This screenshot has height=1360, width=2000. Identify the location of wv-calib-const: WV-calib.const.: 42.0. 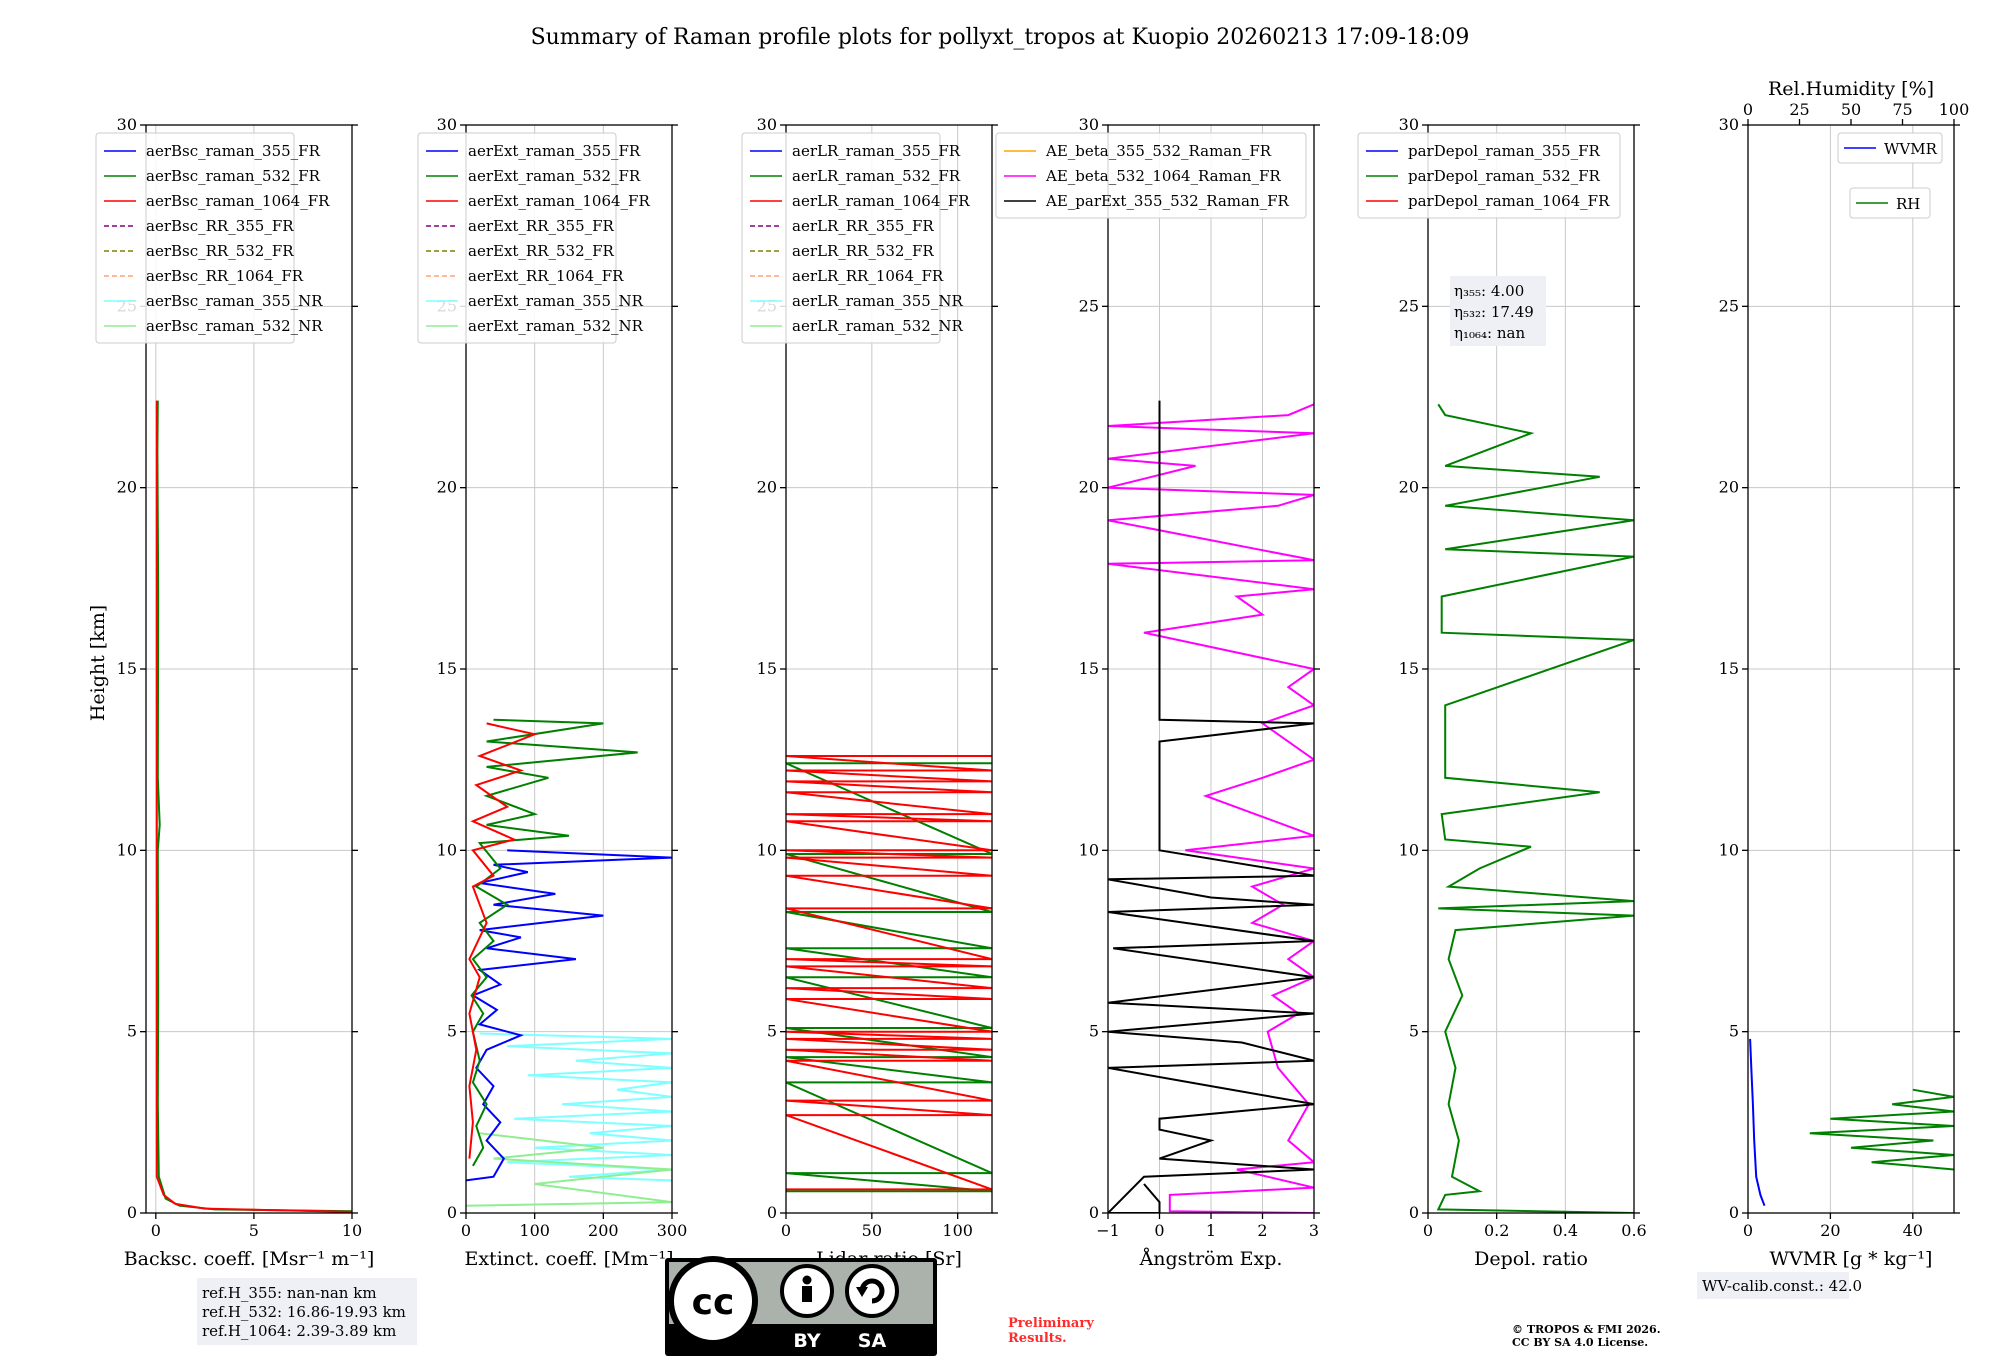
(1782, 1286).